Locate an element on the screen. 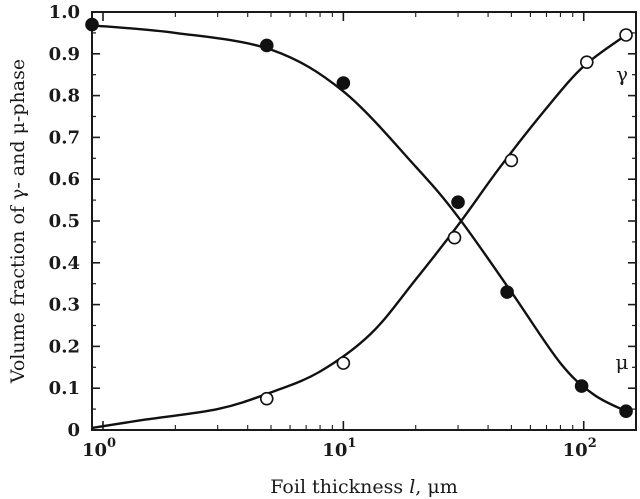  x-tick-exponent: 2 is located at coordinates (592, 443).